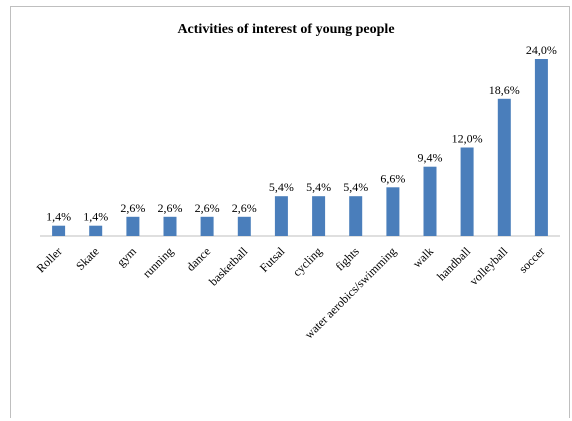 The height and width of the screenshot is (421, 572). Describe the element at coordinates (158, 262) in the screenshot. I see `category-label-3: running` at that location.